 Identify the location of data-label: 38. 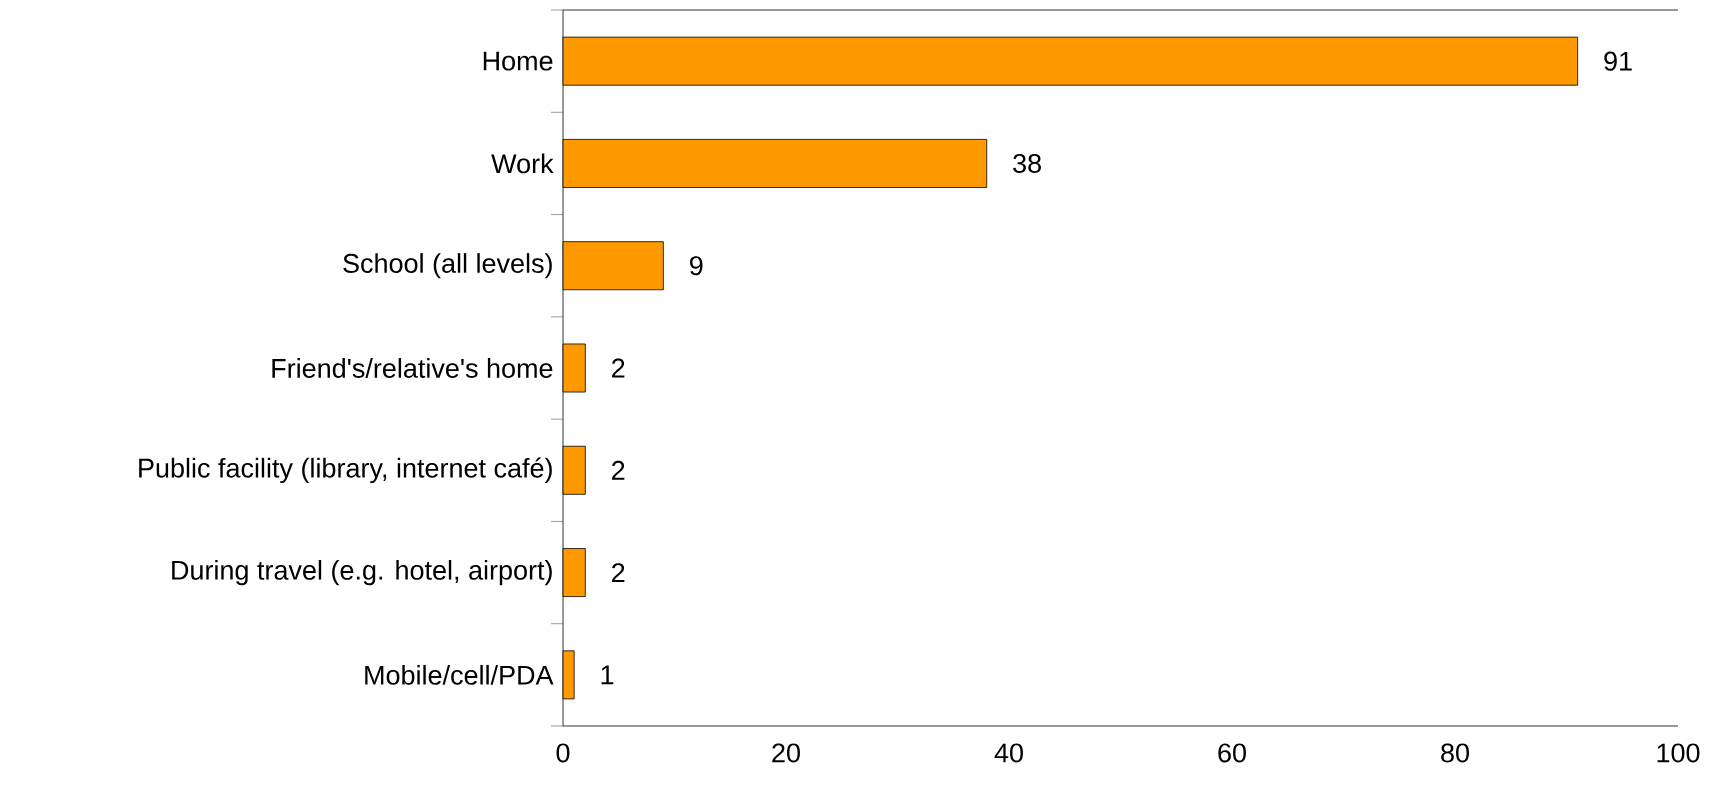
(1027, 163).